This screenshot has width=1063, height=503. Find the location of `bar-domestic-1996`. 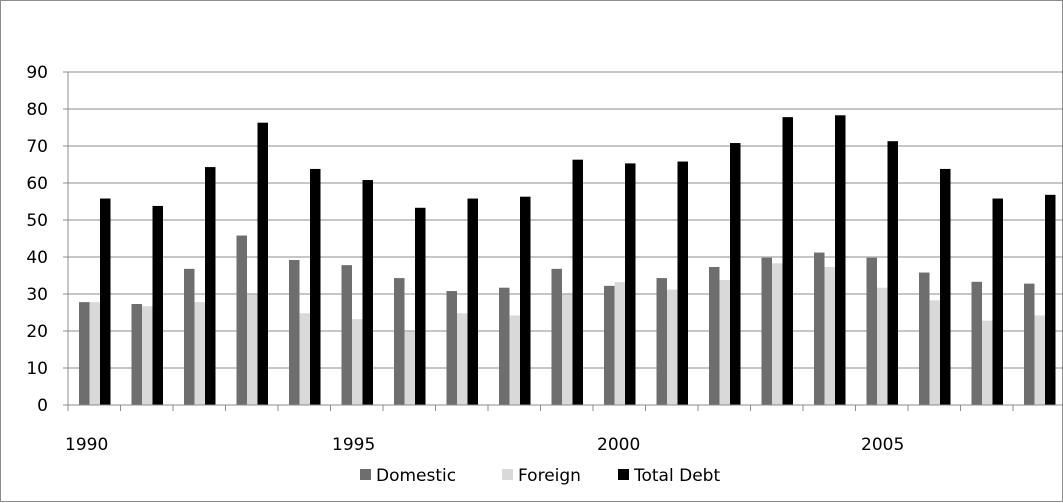

bar-domestic-1996 is located at coordinates (399, 341).